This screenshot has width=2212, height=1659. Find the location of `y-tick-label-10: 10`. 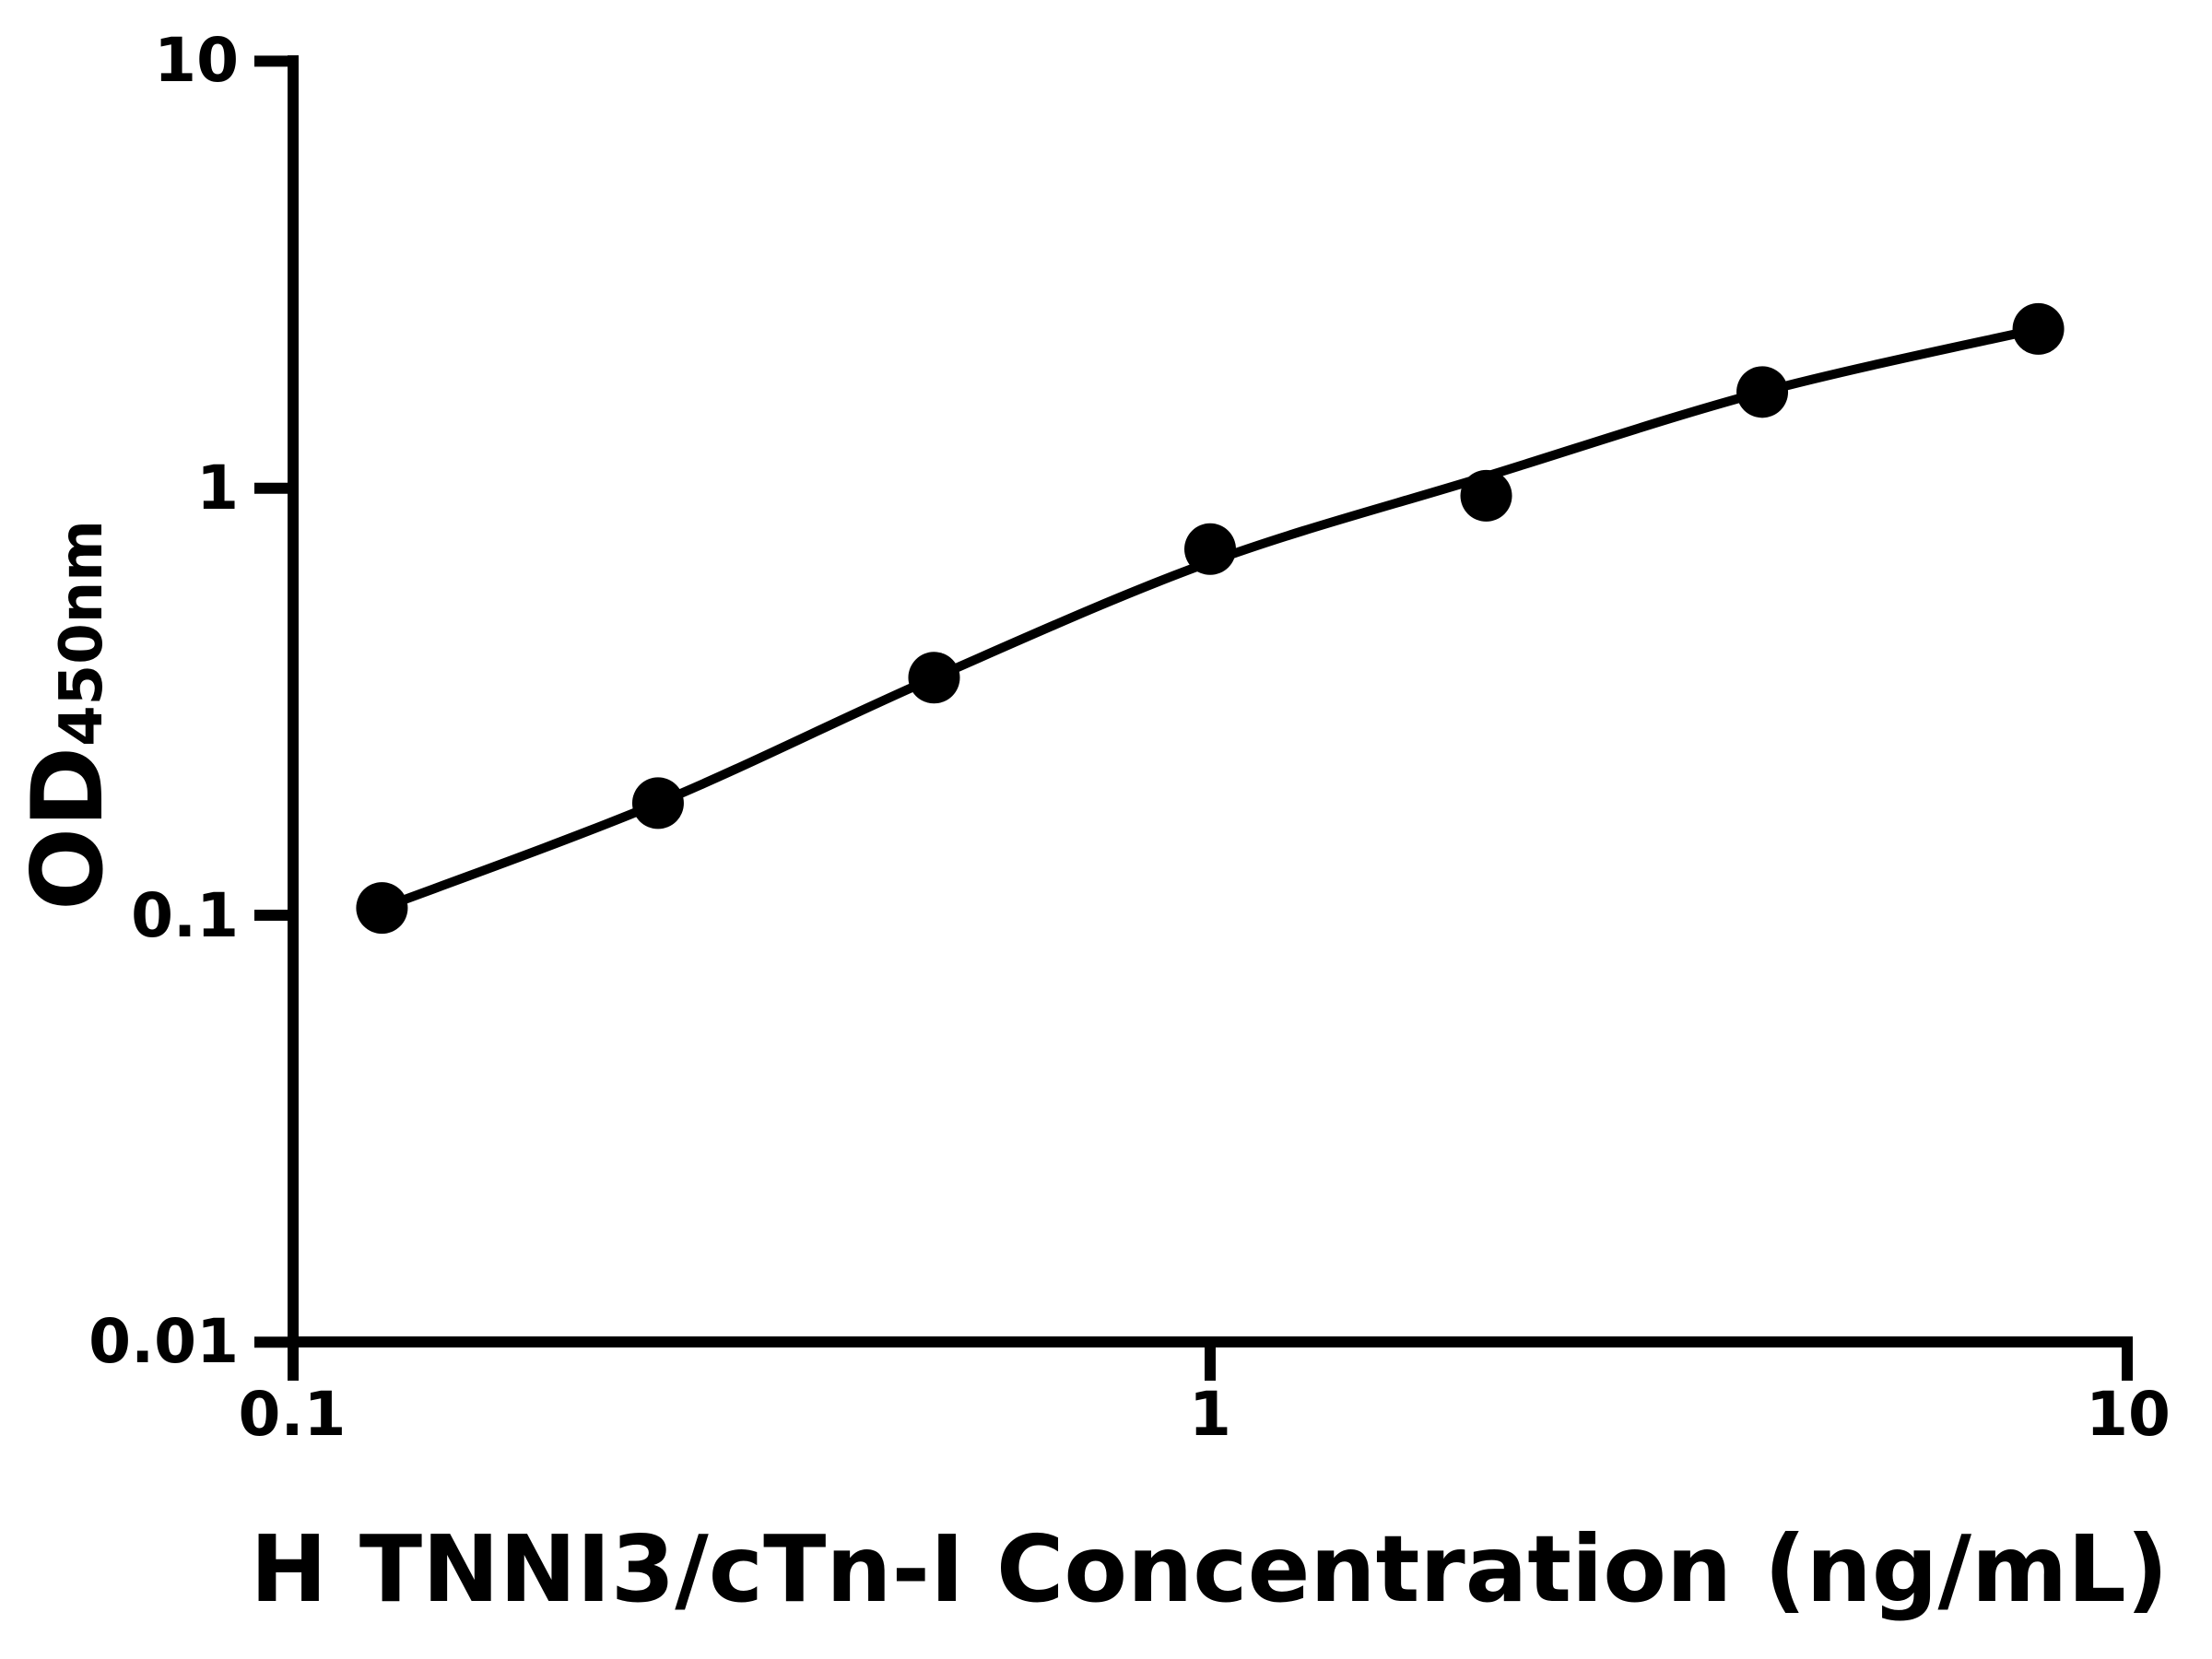

y-tick-label-10: 10 is located at coordinates (196, 60).